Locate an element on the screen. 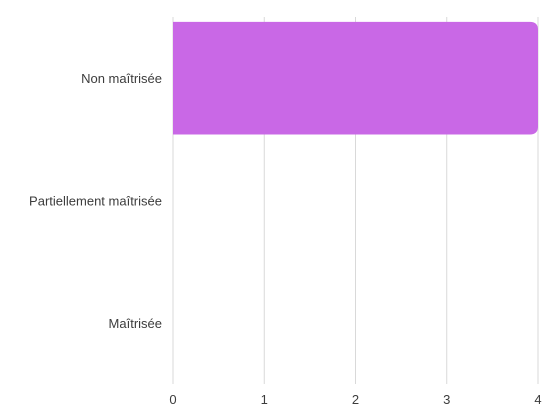 The width and height of the screenshot is (544, 413). x-tick-label: 3 is located at coordinates (446, 399).